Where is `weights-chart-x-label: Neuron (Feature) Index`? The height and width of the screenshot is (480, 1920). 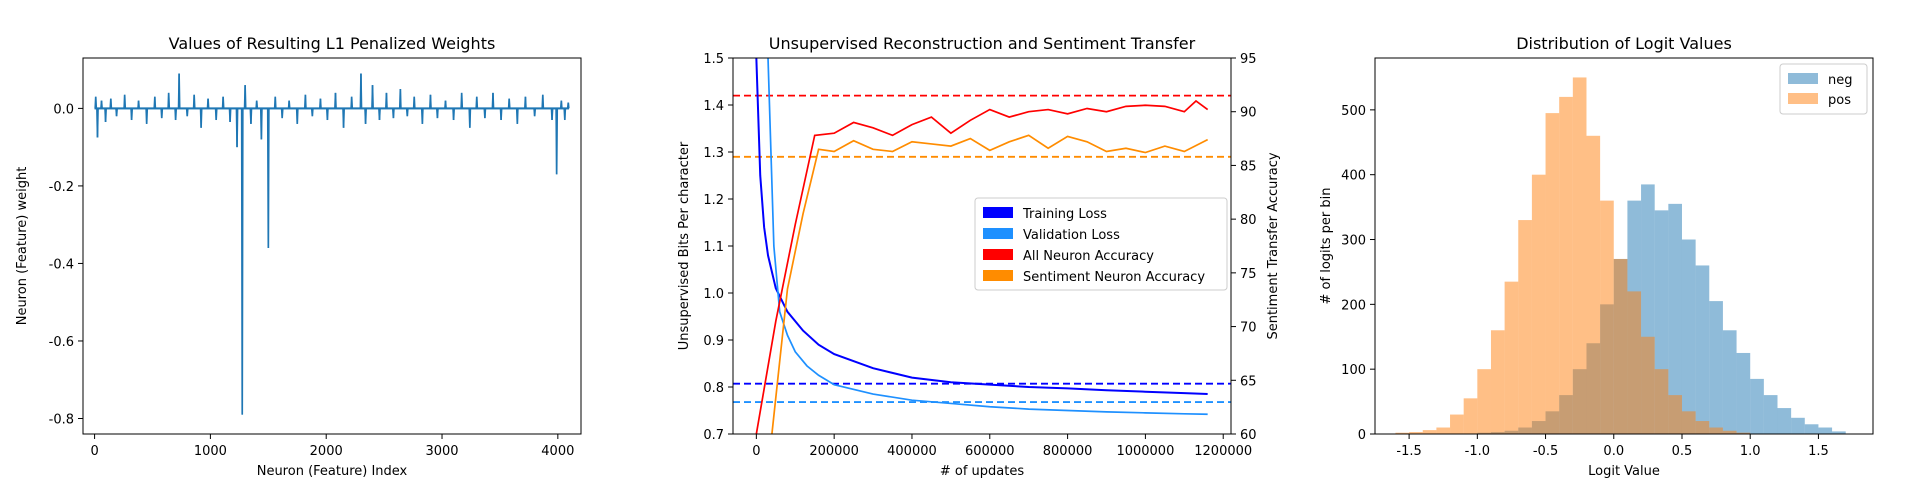
weights-chart-x-label: Neuron (Feature) Index is located at coordinates (332, 471).